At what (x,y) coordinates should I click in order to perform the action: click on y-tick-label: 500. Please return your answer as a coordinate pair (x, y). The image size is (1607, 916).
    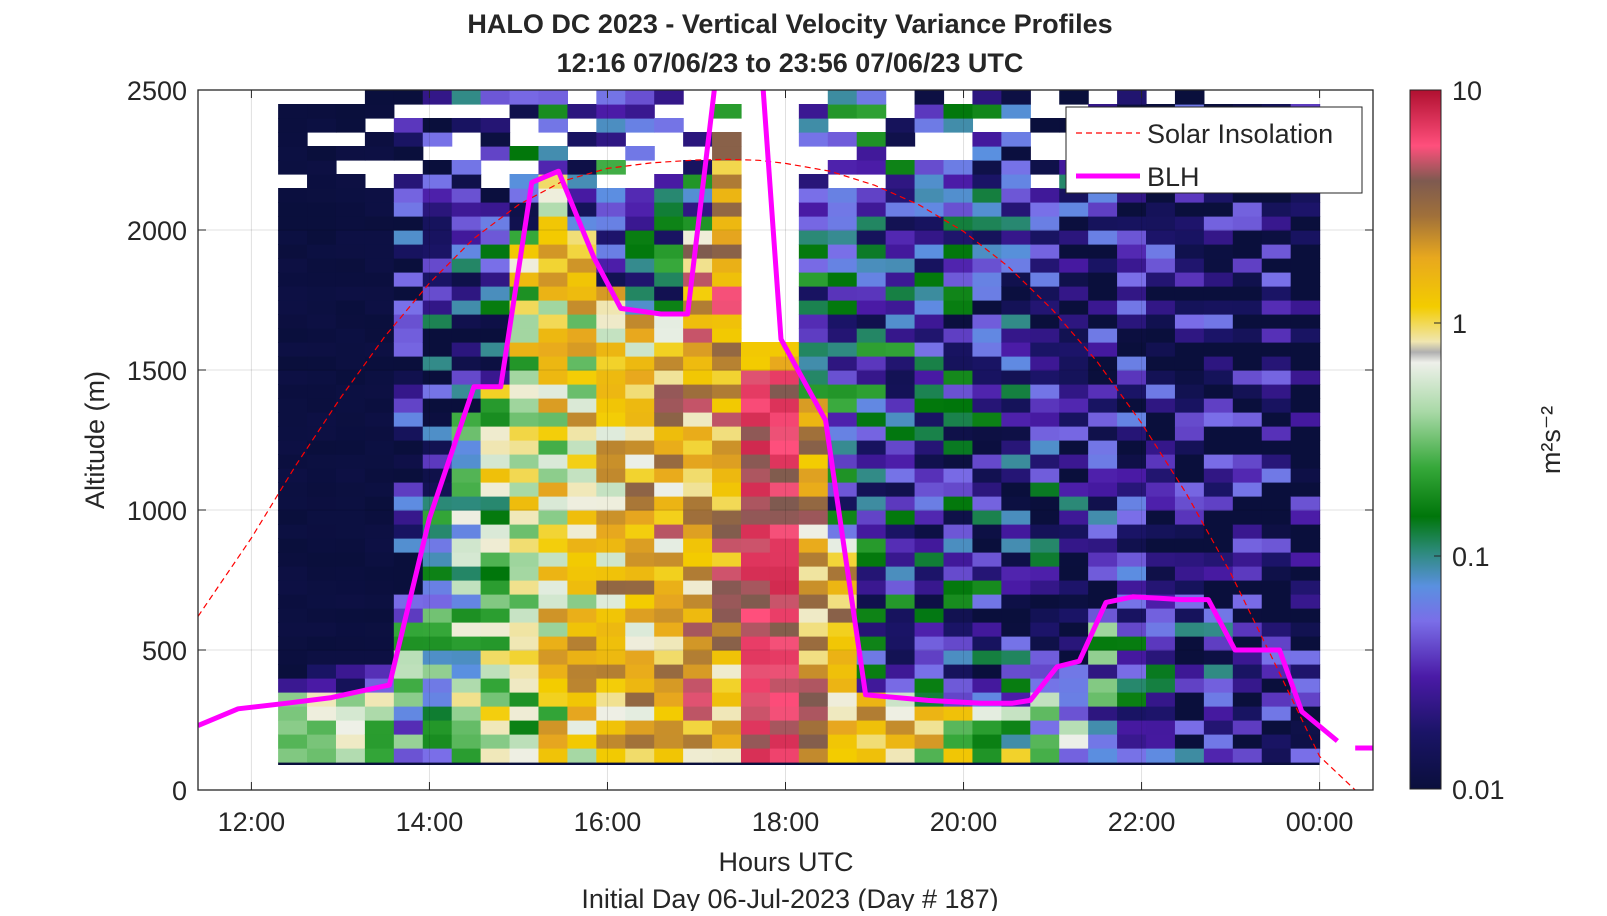
    Looking at the image, I should click on (164, 651).